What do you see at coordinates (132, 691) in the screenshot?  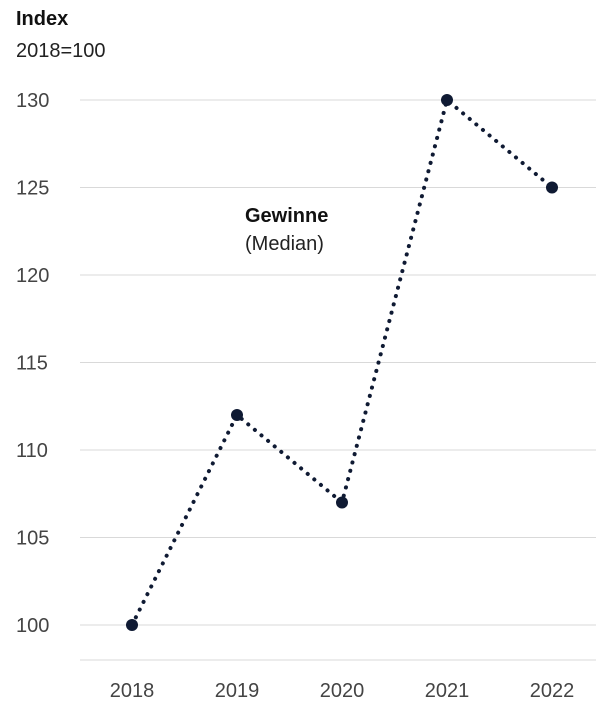 I see `x-tick-label: 2018` at bounding box center [132, 691].